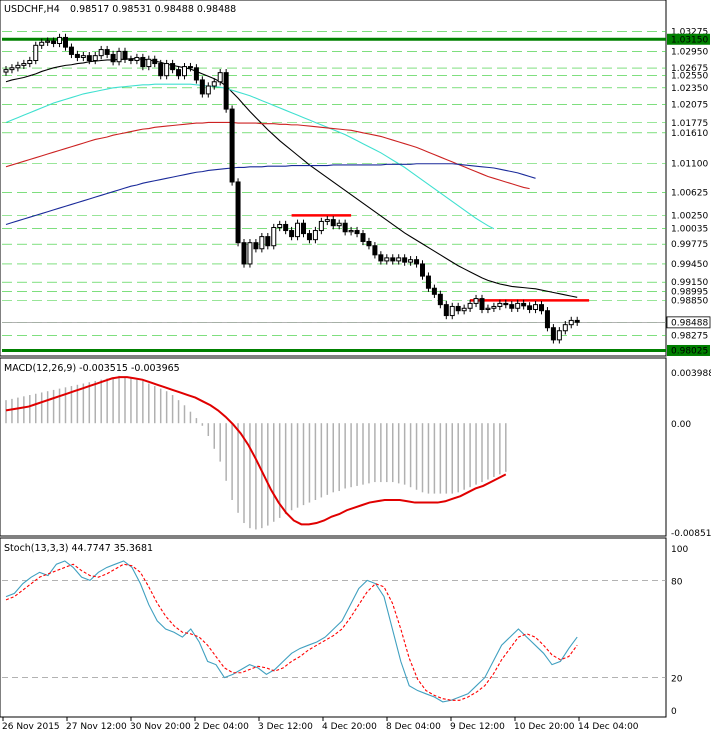 Image resolution: width=711 pixels, height=734 pixels. What do you see at coordinates (691, 454) in the screenshot?
I see `macd-axis: 0.003988 0.00 -0.008519` at bounding box center [691, 454].